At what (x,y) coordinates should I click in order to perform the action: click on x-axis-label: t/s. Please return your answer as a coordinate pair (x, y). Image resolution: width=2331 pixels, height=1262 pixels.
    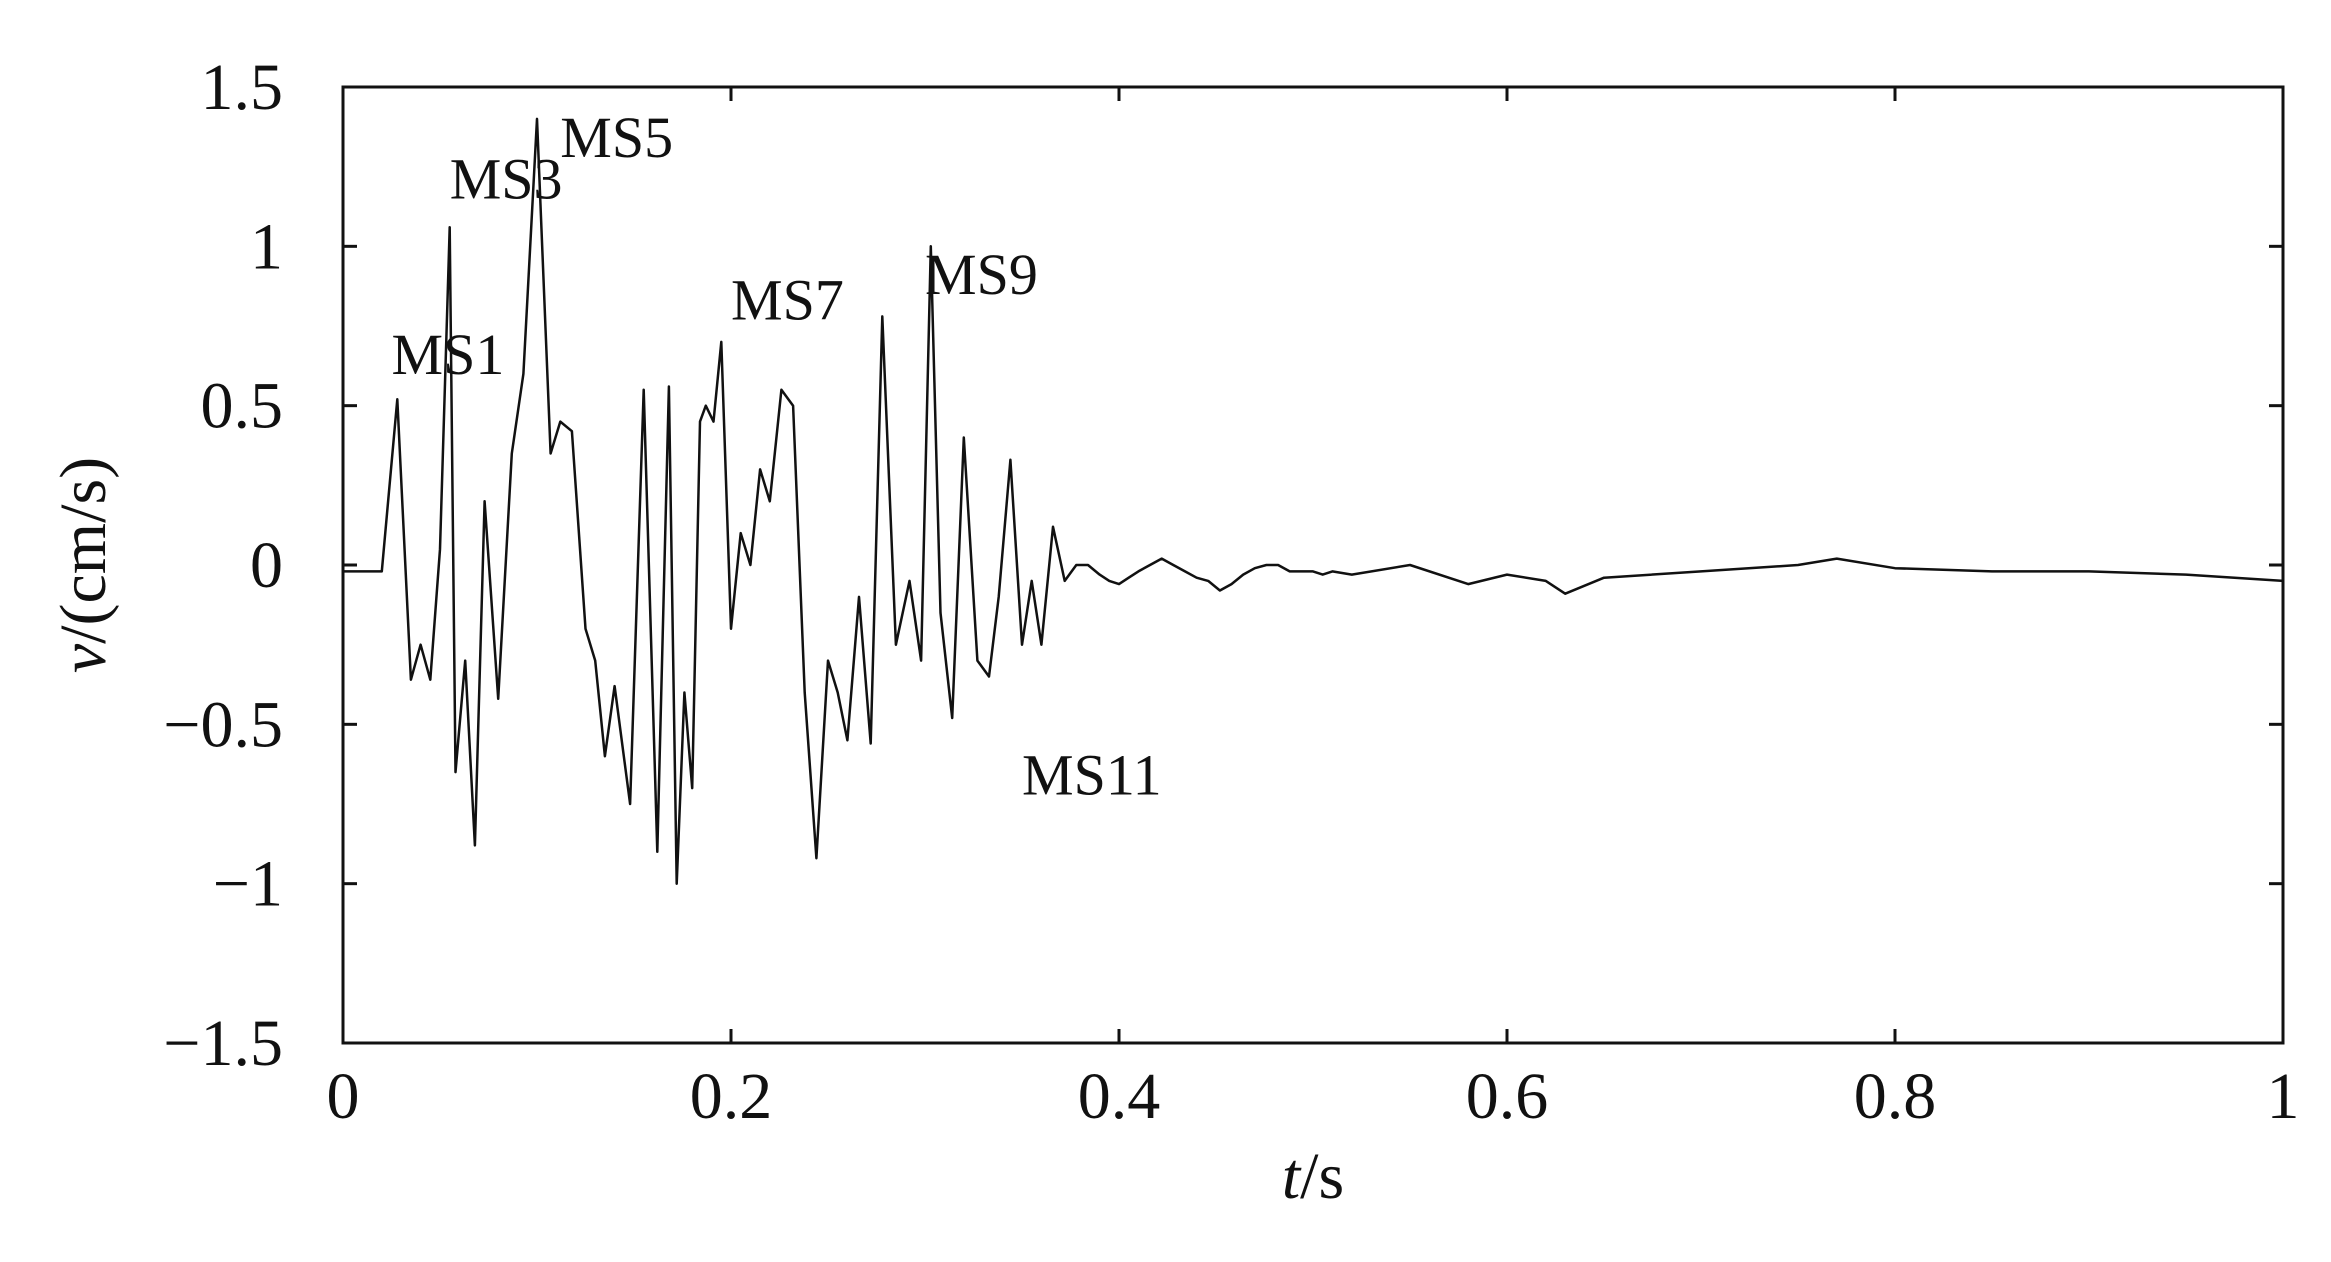
    Looking at the image, I should click on (1313, 1176).